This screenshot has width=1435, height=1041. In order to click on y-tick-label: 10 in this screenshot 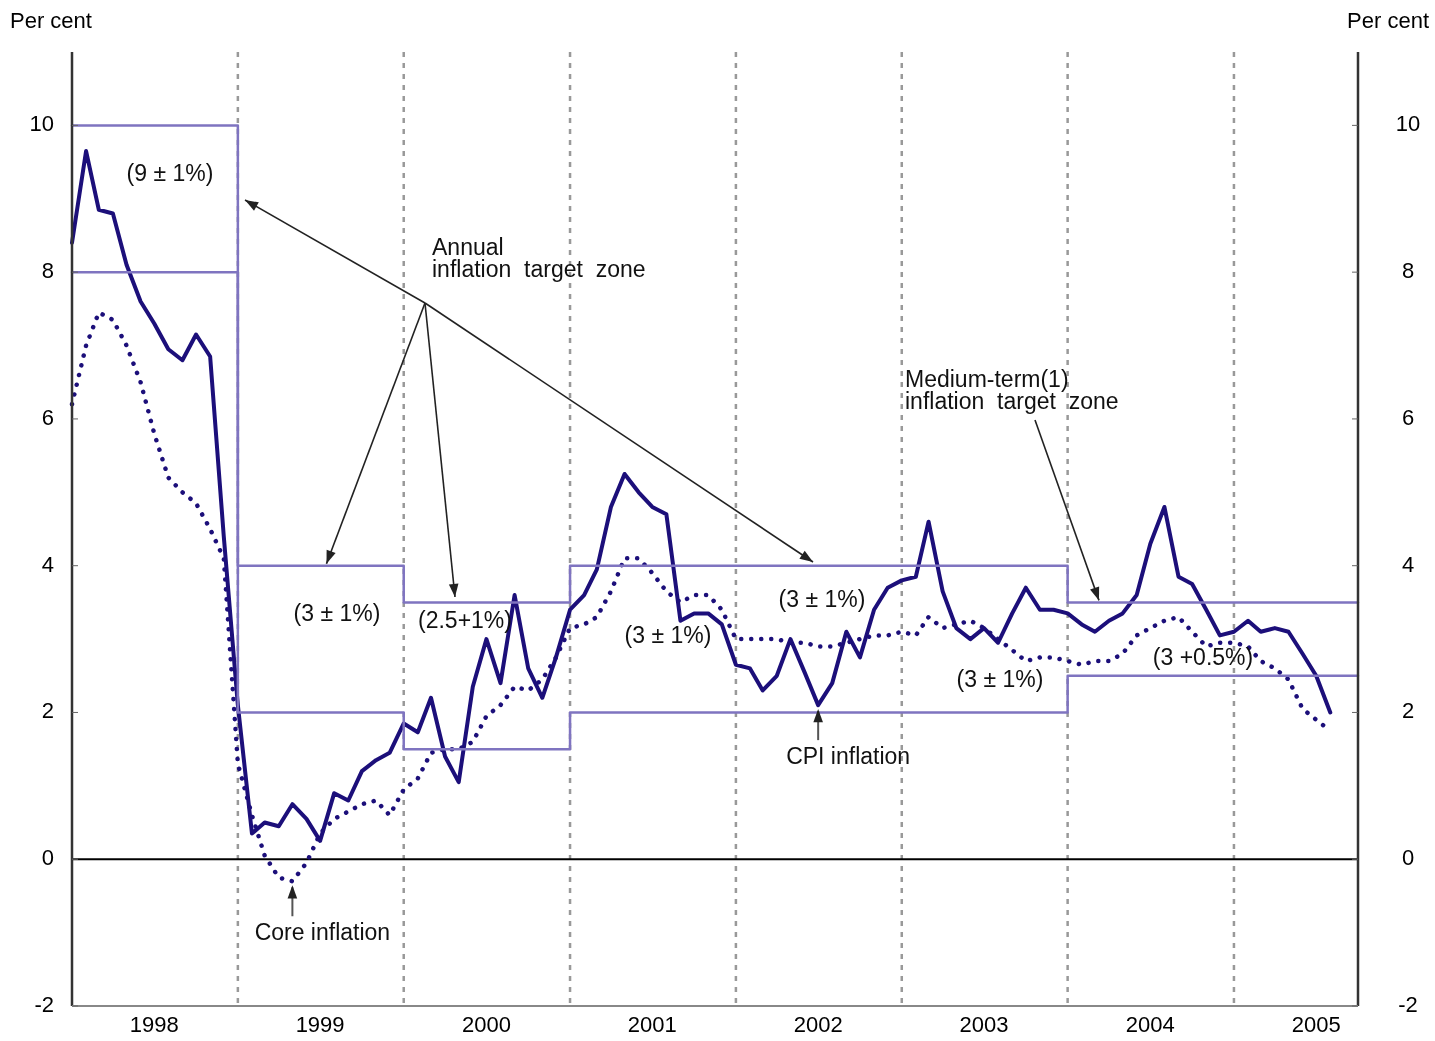, I will do `click(41, 124)`.